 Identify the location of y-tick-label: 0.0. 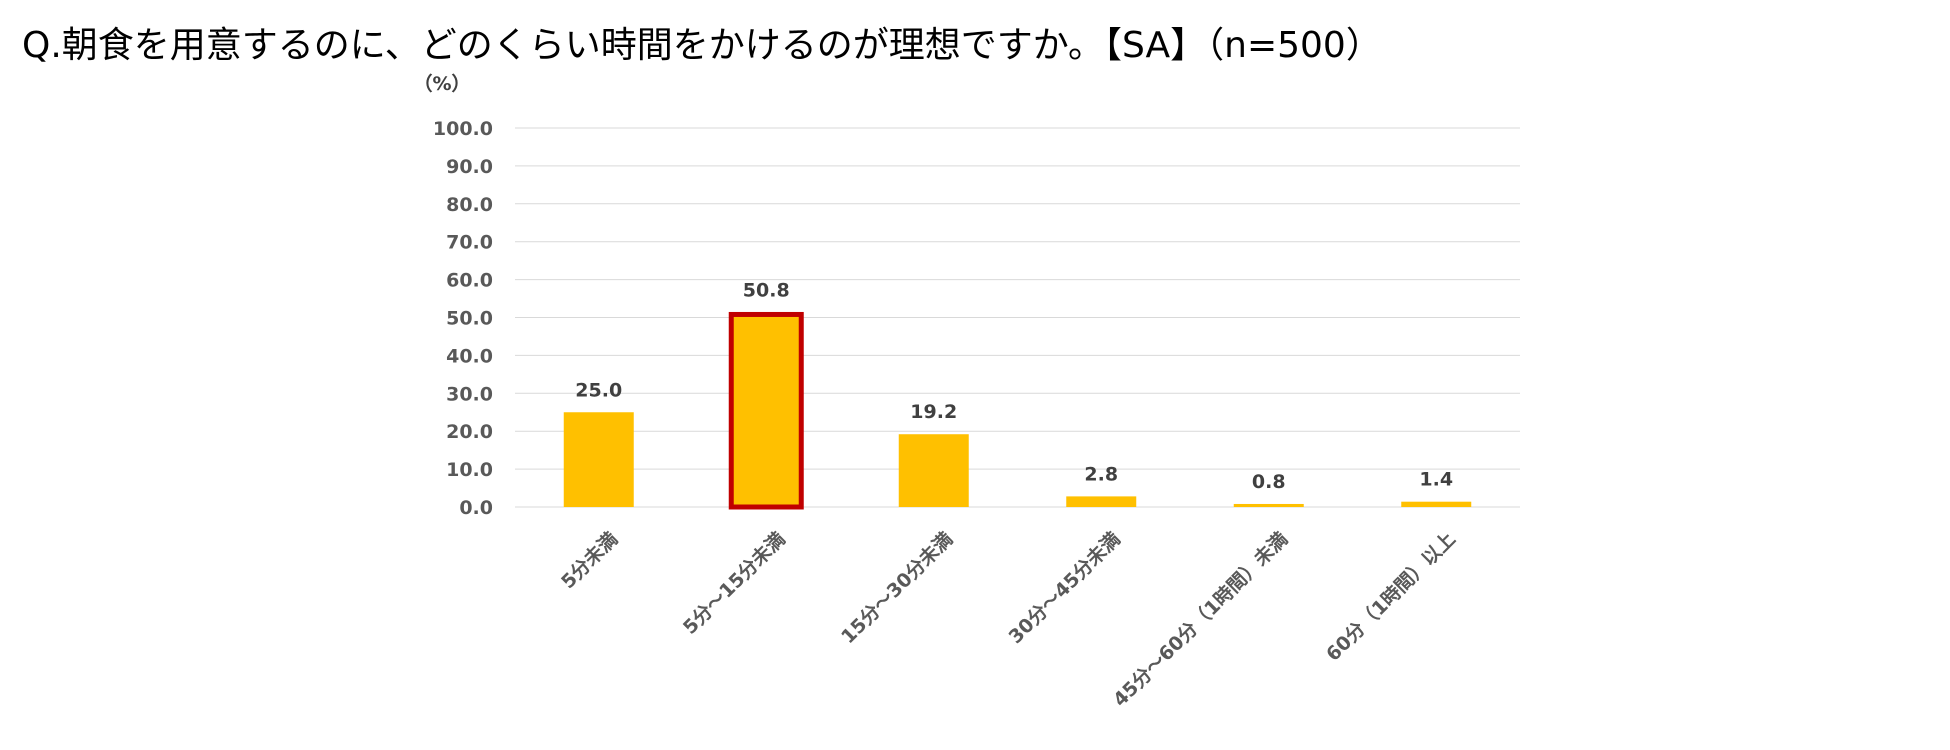
(476, 508).